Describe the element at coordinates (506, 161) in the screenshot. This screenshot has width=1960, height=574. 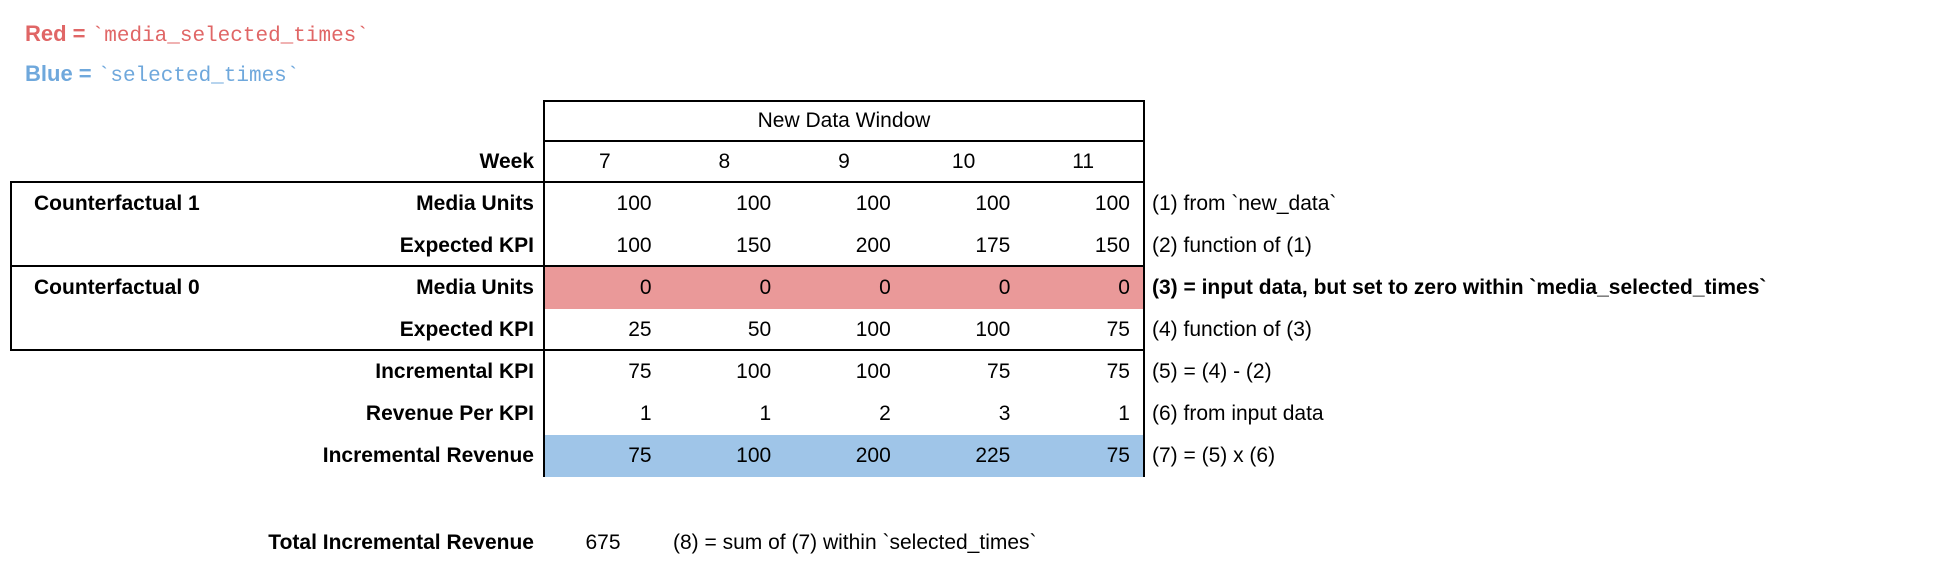
I see `week-label: Week` at that location.